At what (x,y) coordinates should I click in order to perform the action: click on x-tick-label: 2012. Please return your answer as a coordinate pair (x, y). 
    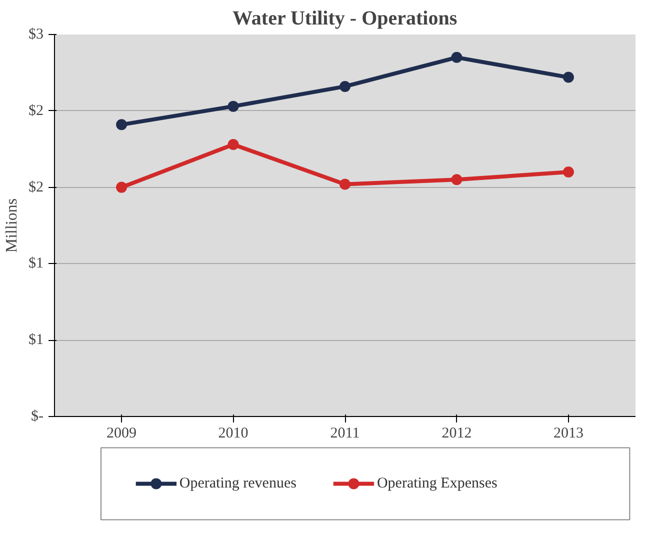
    Looking at the image, I should click on (457, 434).